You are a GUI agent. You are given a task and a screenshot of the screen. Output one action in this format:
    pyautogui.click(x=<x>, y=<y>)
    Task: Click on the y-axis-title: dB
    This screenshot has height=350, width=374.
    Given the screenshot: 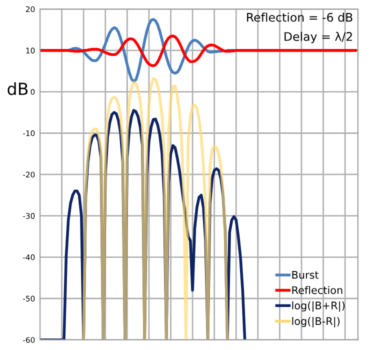 What is the action you would take?
    pyautogui.click(x=18, y=89)
    